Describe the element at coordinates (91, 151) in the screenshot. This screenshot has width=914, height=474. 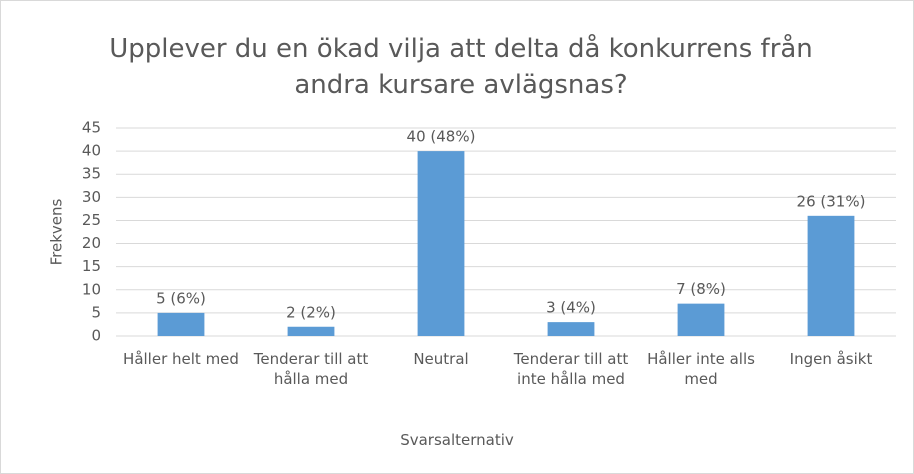
I see `y-tick-label: 40` at that location.